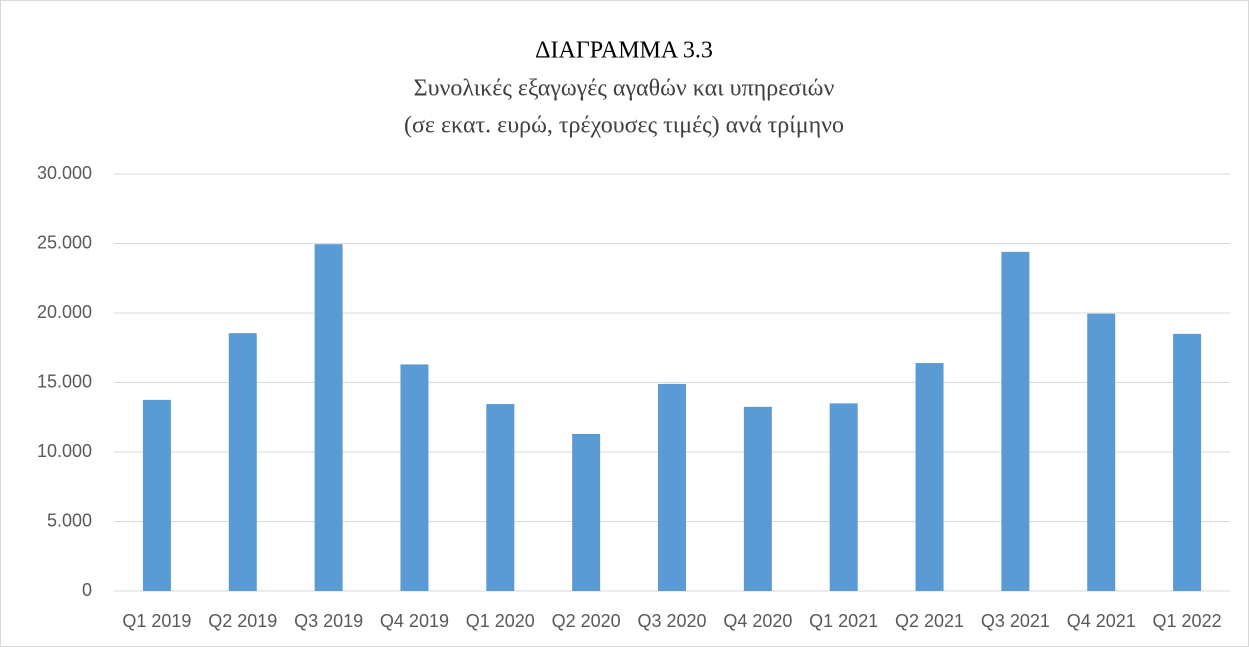 The height and width of the screenshot is (647, 1249). What do you see at coordinates (242, 621) in the screenshot?
I see `x-tick-label: Q2 2019` at bounding box center [242, 621].